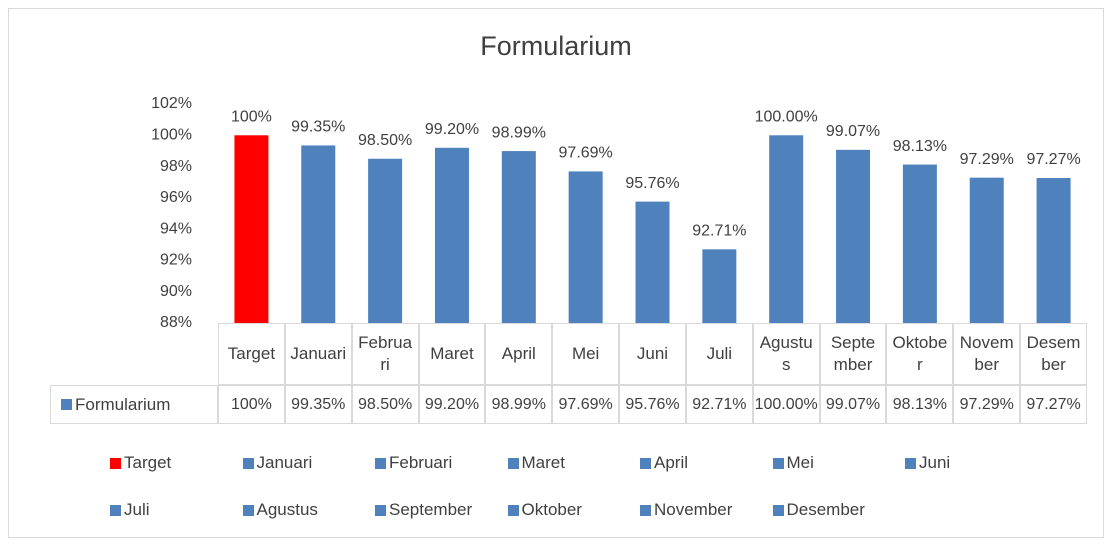  Describe the element at coordinates (786, 117) in the screenshot. I see `data-label: 100.00%` at that location.